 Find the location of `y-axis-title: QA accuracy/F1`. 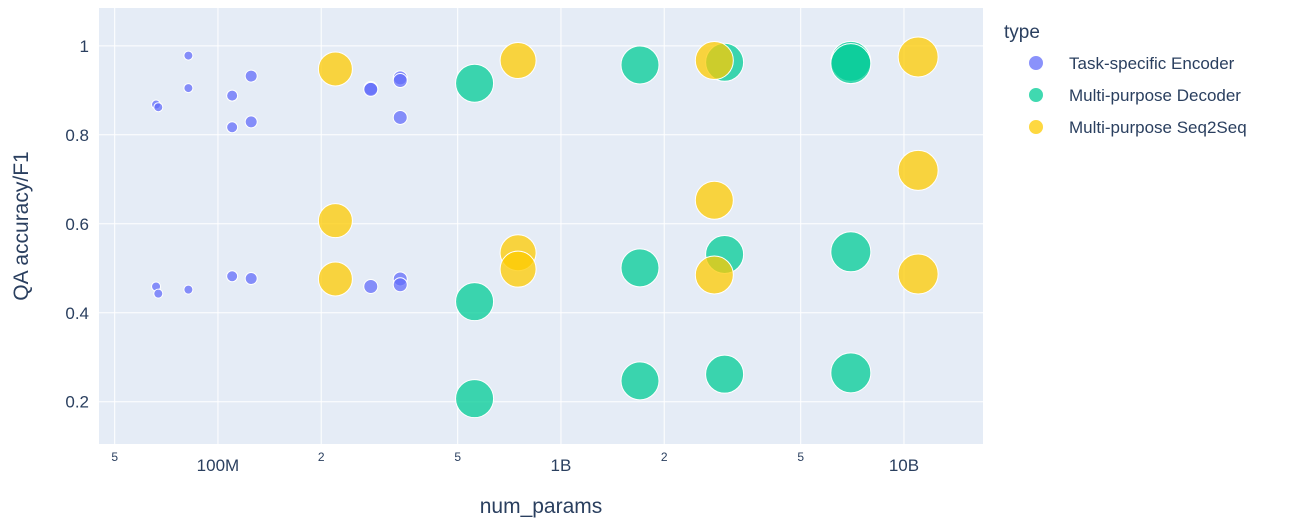

y-axis-title: QA accuracy/F1 is located at coordinates (21, 225).